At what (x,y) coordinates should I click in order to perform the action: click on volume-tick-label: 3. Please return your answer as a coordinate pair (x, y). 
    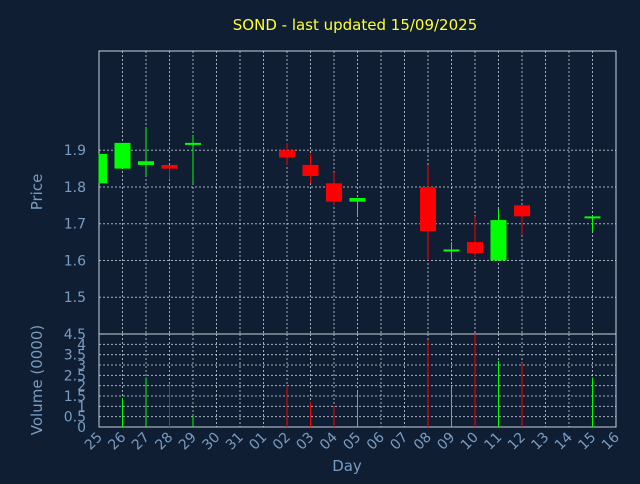
    Looking at the image, I should click on (81, 366).